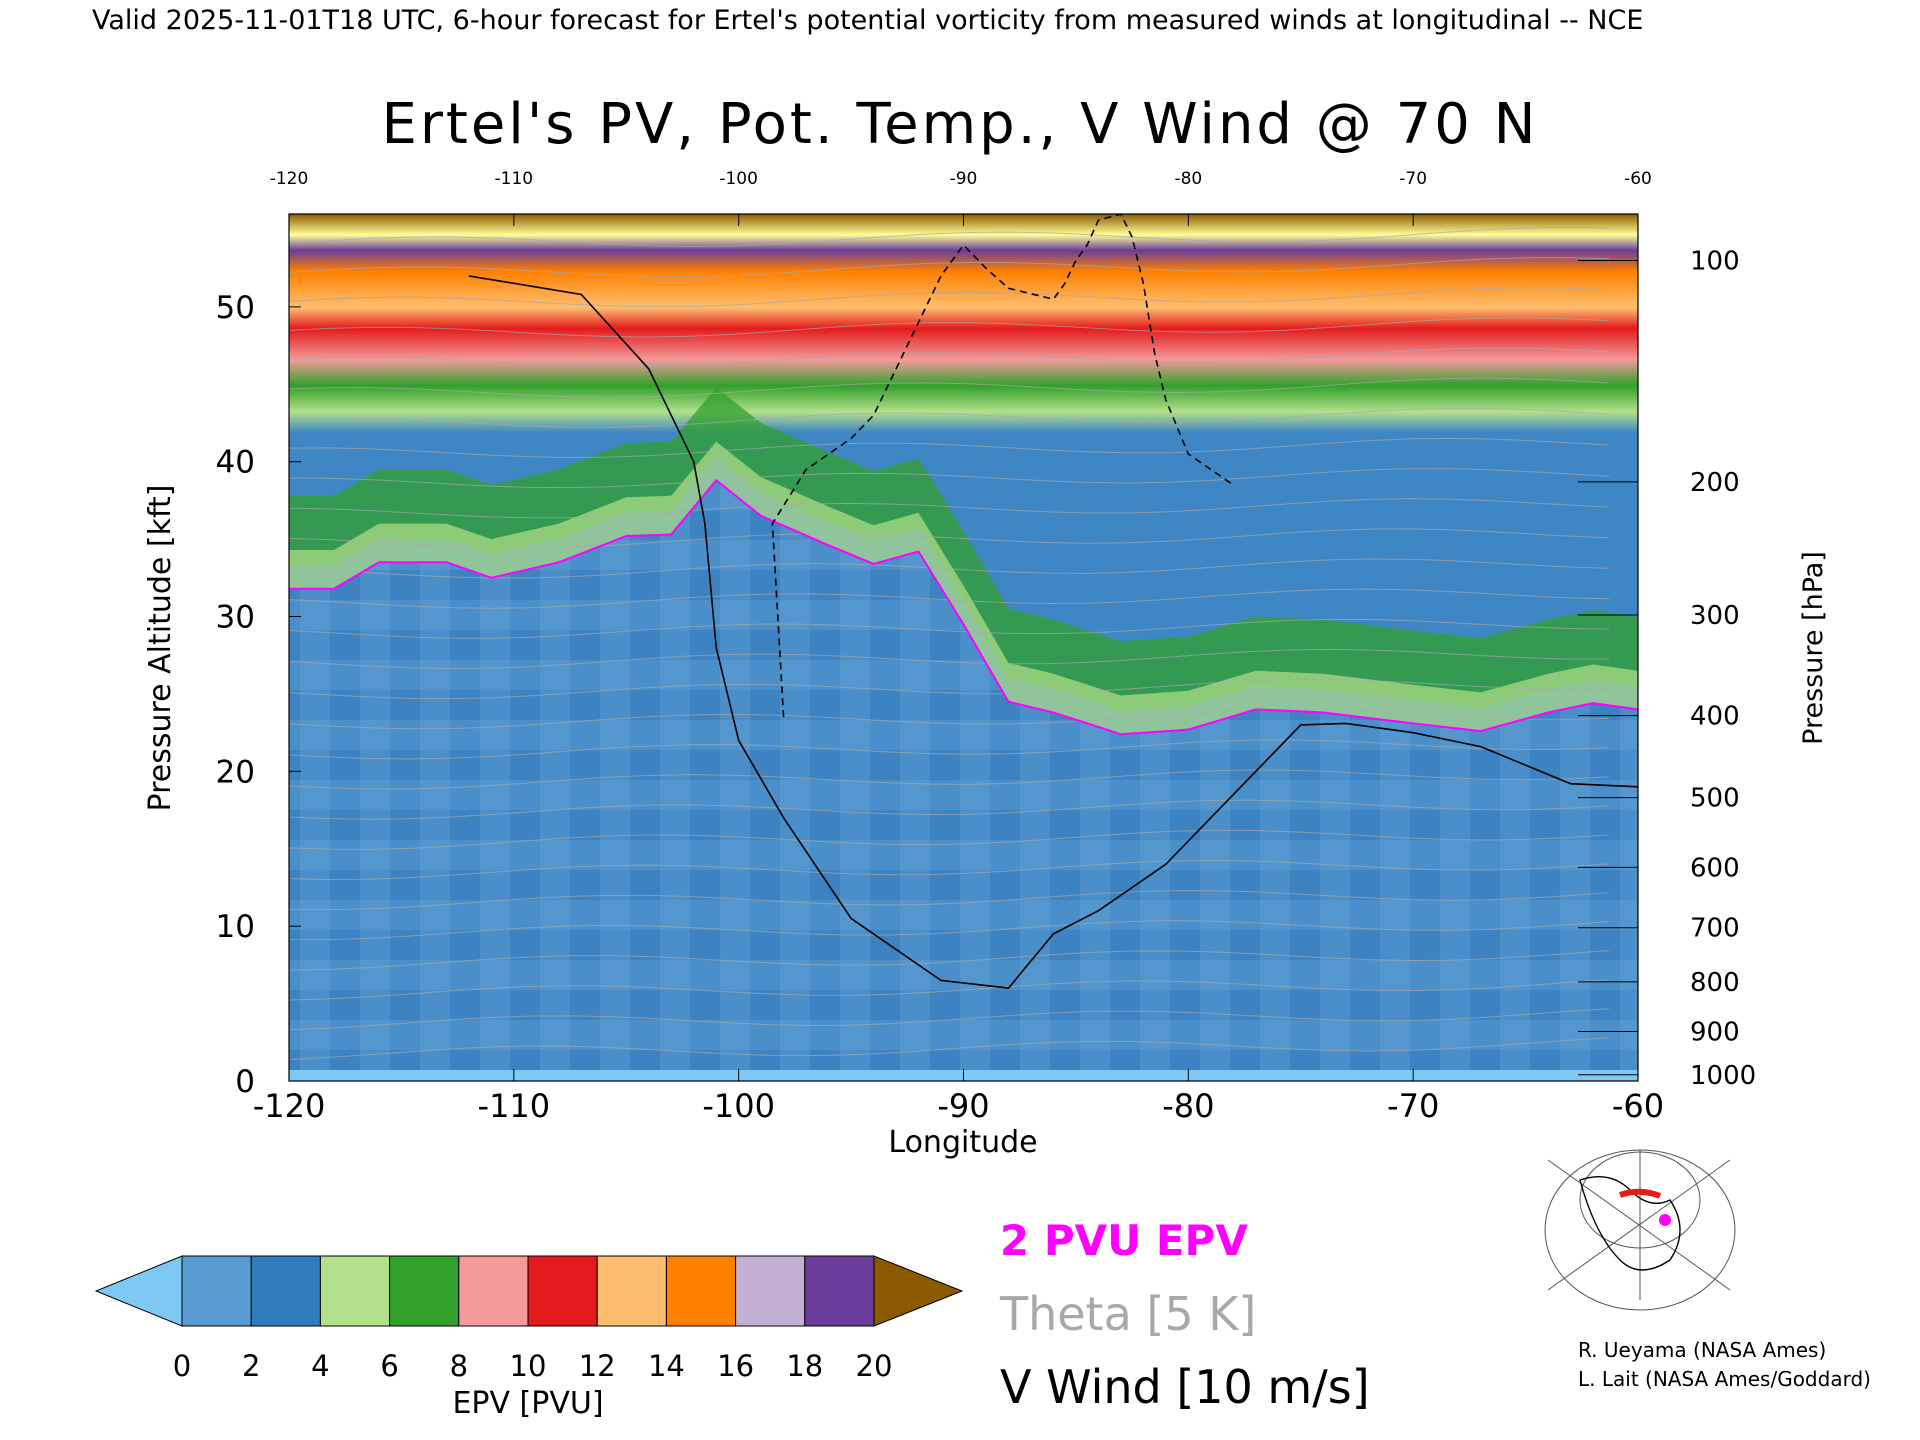  Describe the element at coordinates (1715, 616) in the screenshot. I see `pressure-tick-label: 300` at that location.